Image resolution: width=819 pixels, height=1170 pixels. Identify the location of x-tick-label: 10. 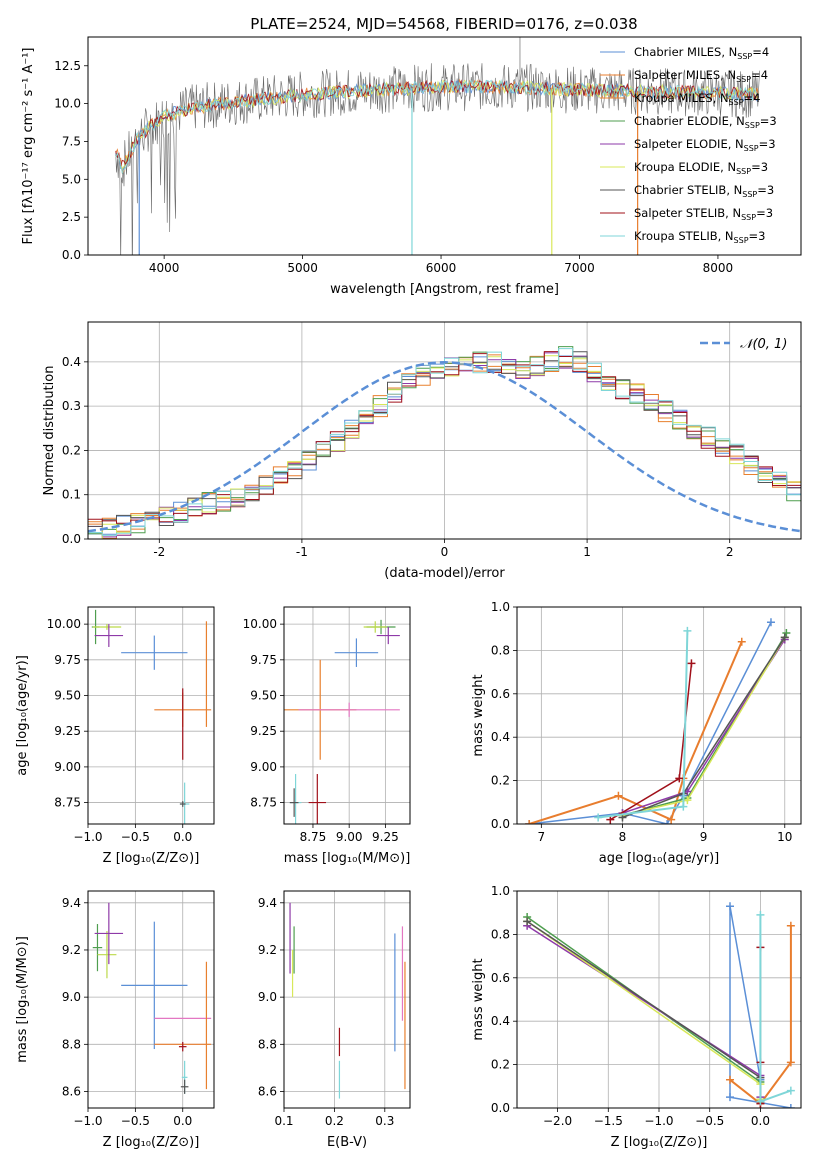
(784, 837).